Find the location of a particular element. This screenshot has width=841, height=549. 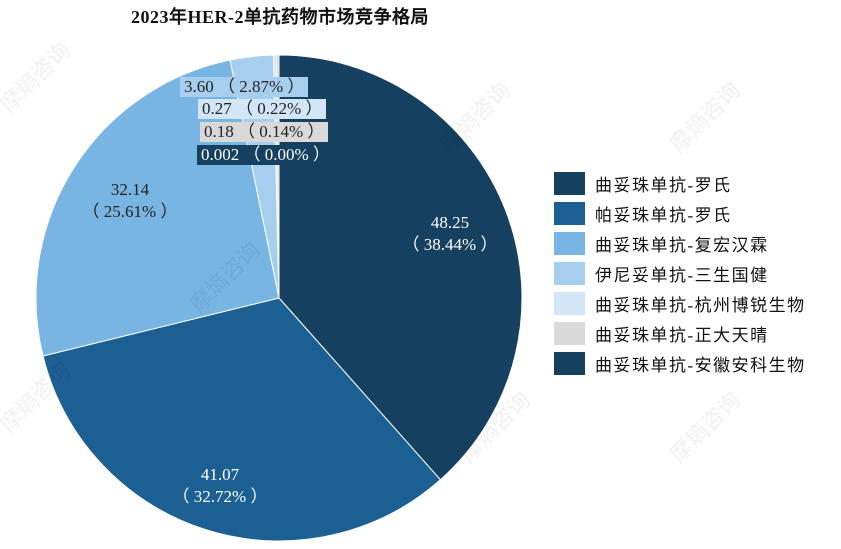

slice-label-5: 0.18 （ 0.14% ） is located at coordinates (264, 132).